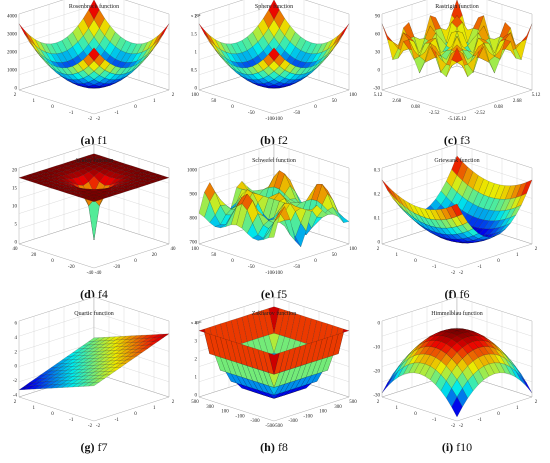 The image size is (550, 463). Describe the element at coordinates (94, 294) in the screenshot. I see `panel-caption: (d) f4` at that location.